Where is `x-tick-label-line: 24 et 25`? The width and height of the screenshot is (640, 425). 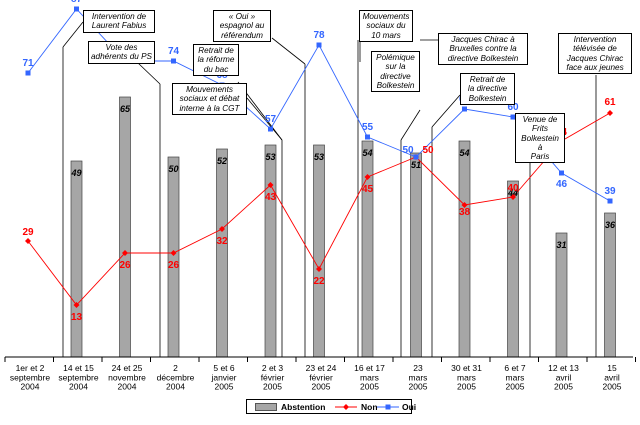 x-tick-label-line: 24 et 25 is located at coordinates (127, 368).